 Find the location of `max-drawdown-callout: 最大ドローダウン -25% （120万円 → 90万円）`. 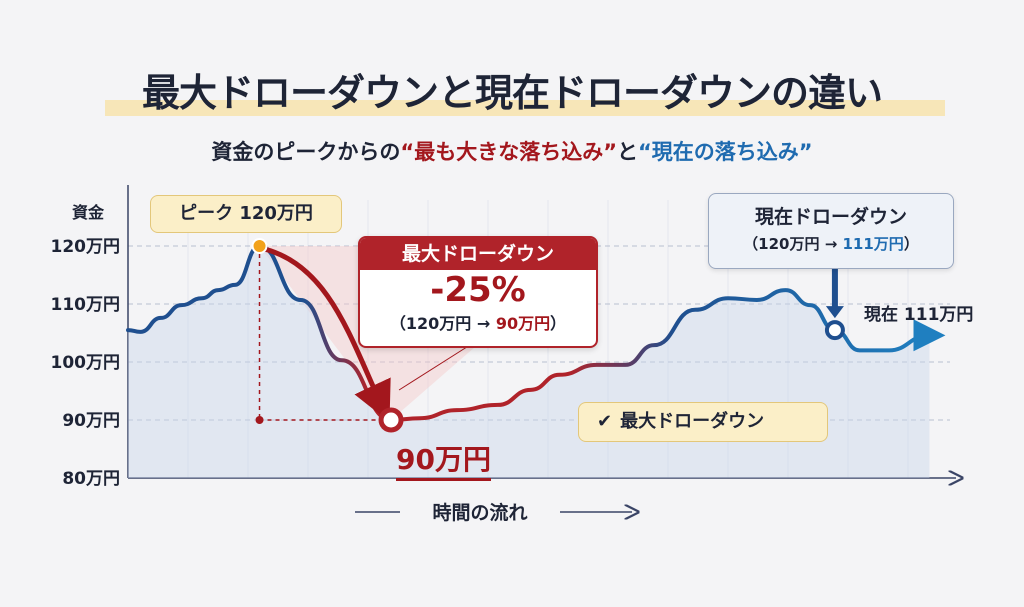

max-drawdown-callout: 最大ドローダウン -25% （120万円 → 90万円） is located at coordinates (478, 292).